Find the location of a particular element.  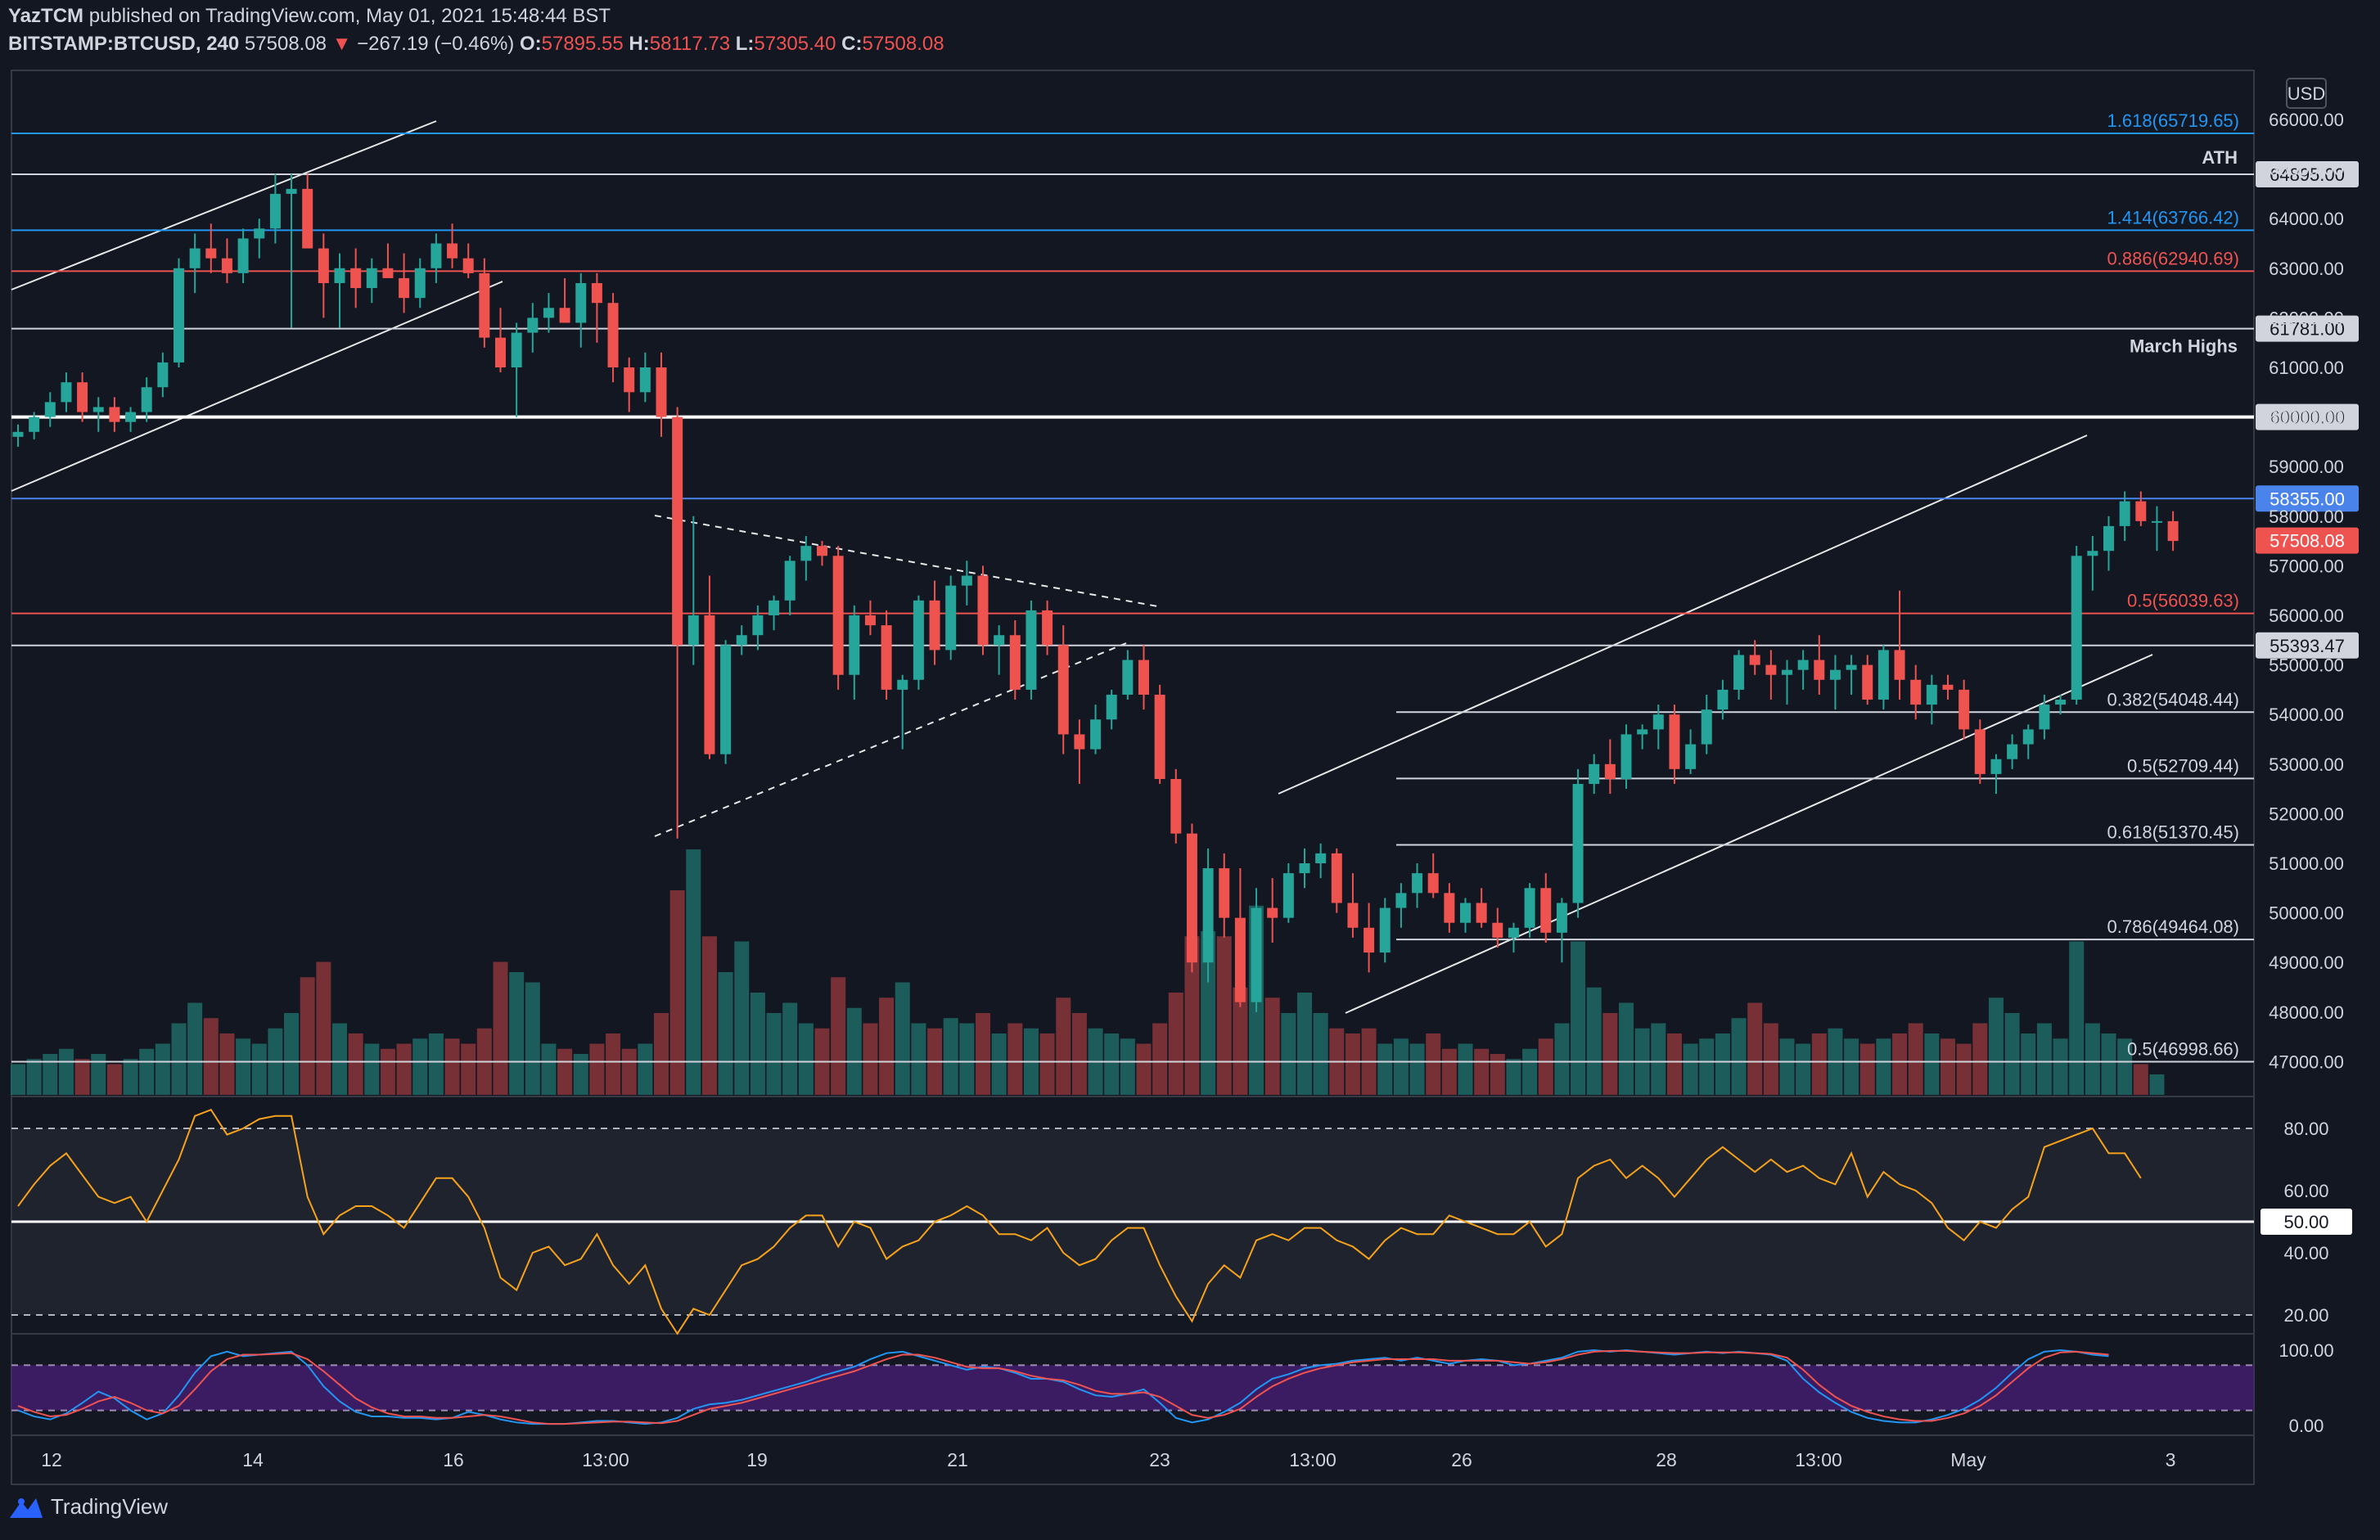

fib-ratio: 0.5 is located at coordinates (2139, 601).